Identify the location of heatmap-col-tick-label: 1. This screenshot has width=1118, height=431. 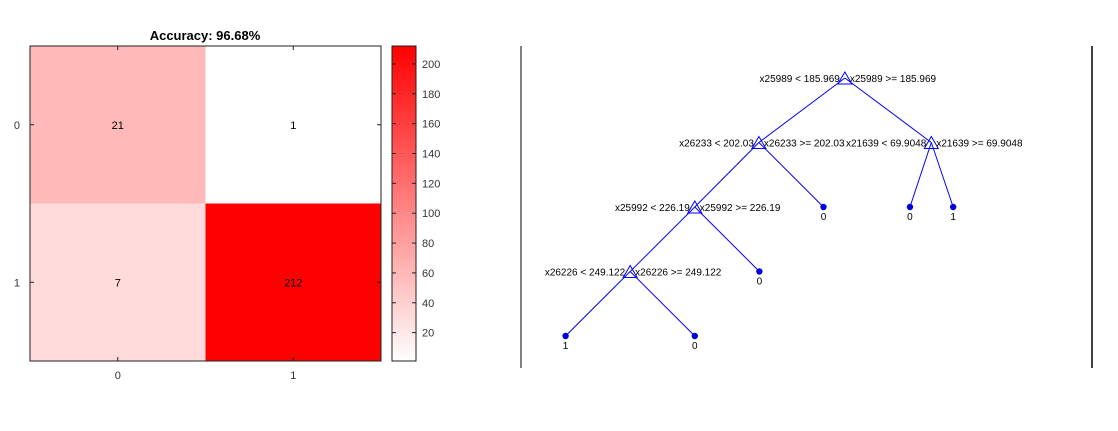
(293, 376).